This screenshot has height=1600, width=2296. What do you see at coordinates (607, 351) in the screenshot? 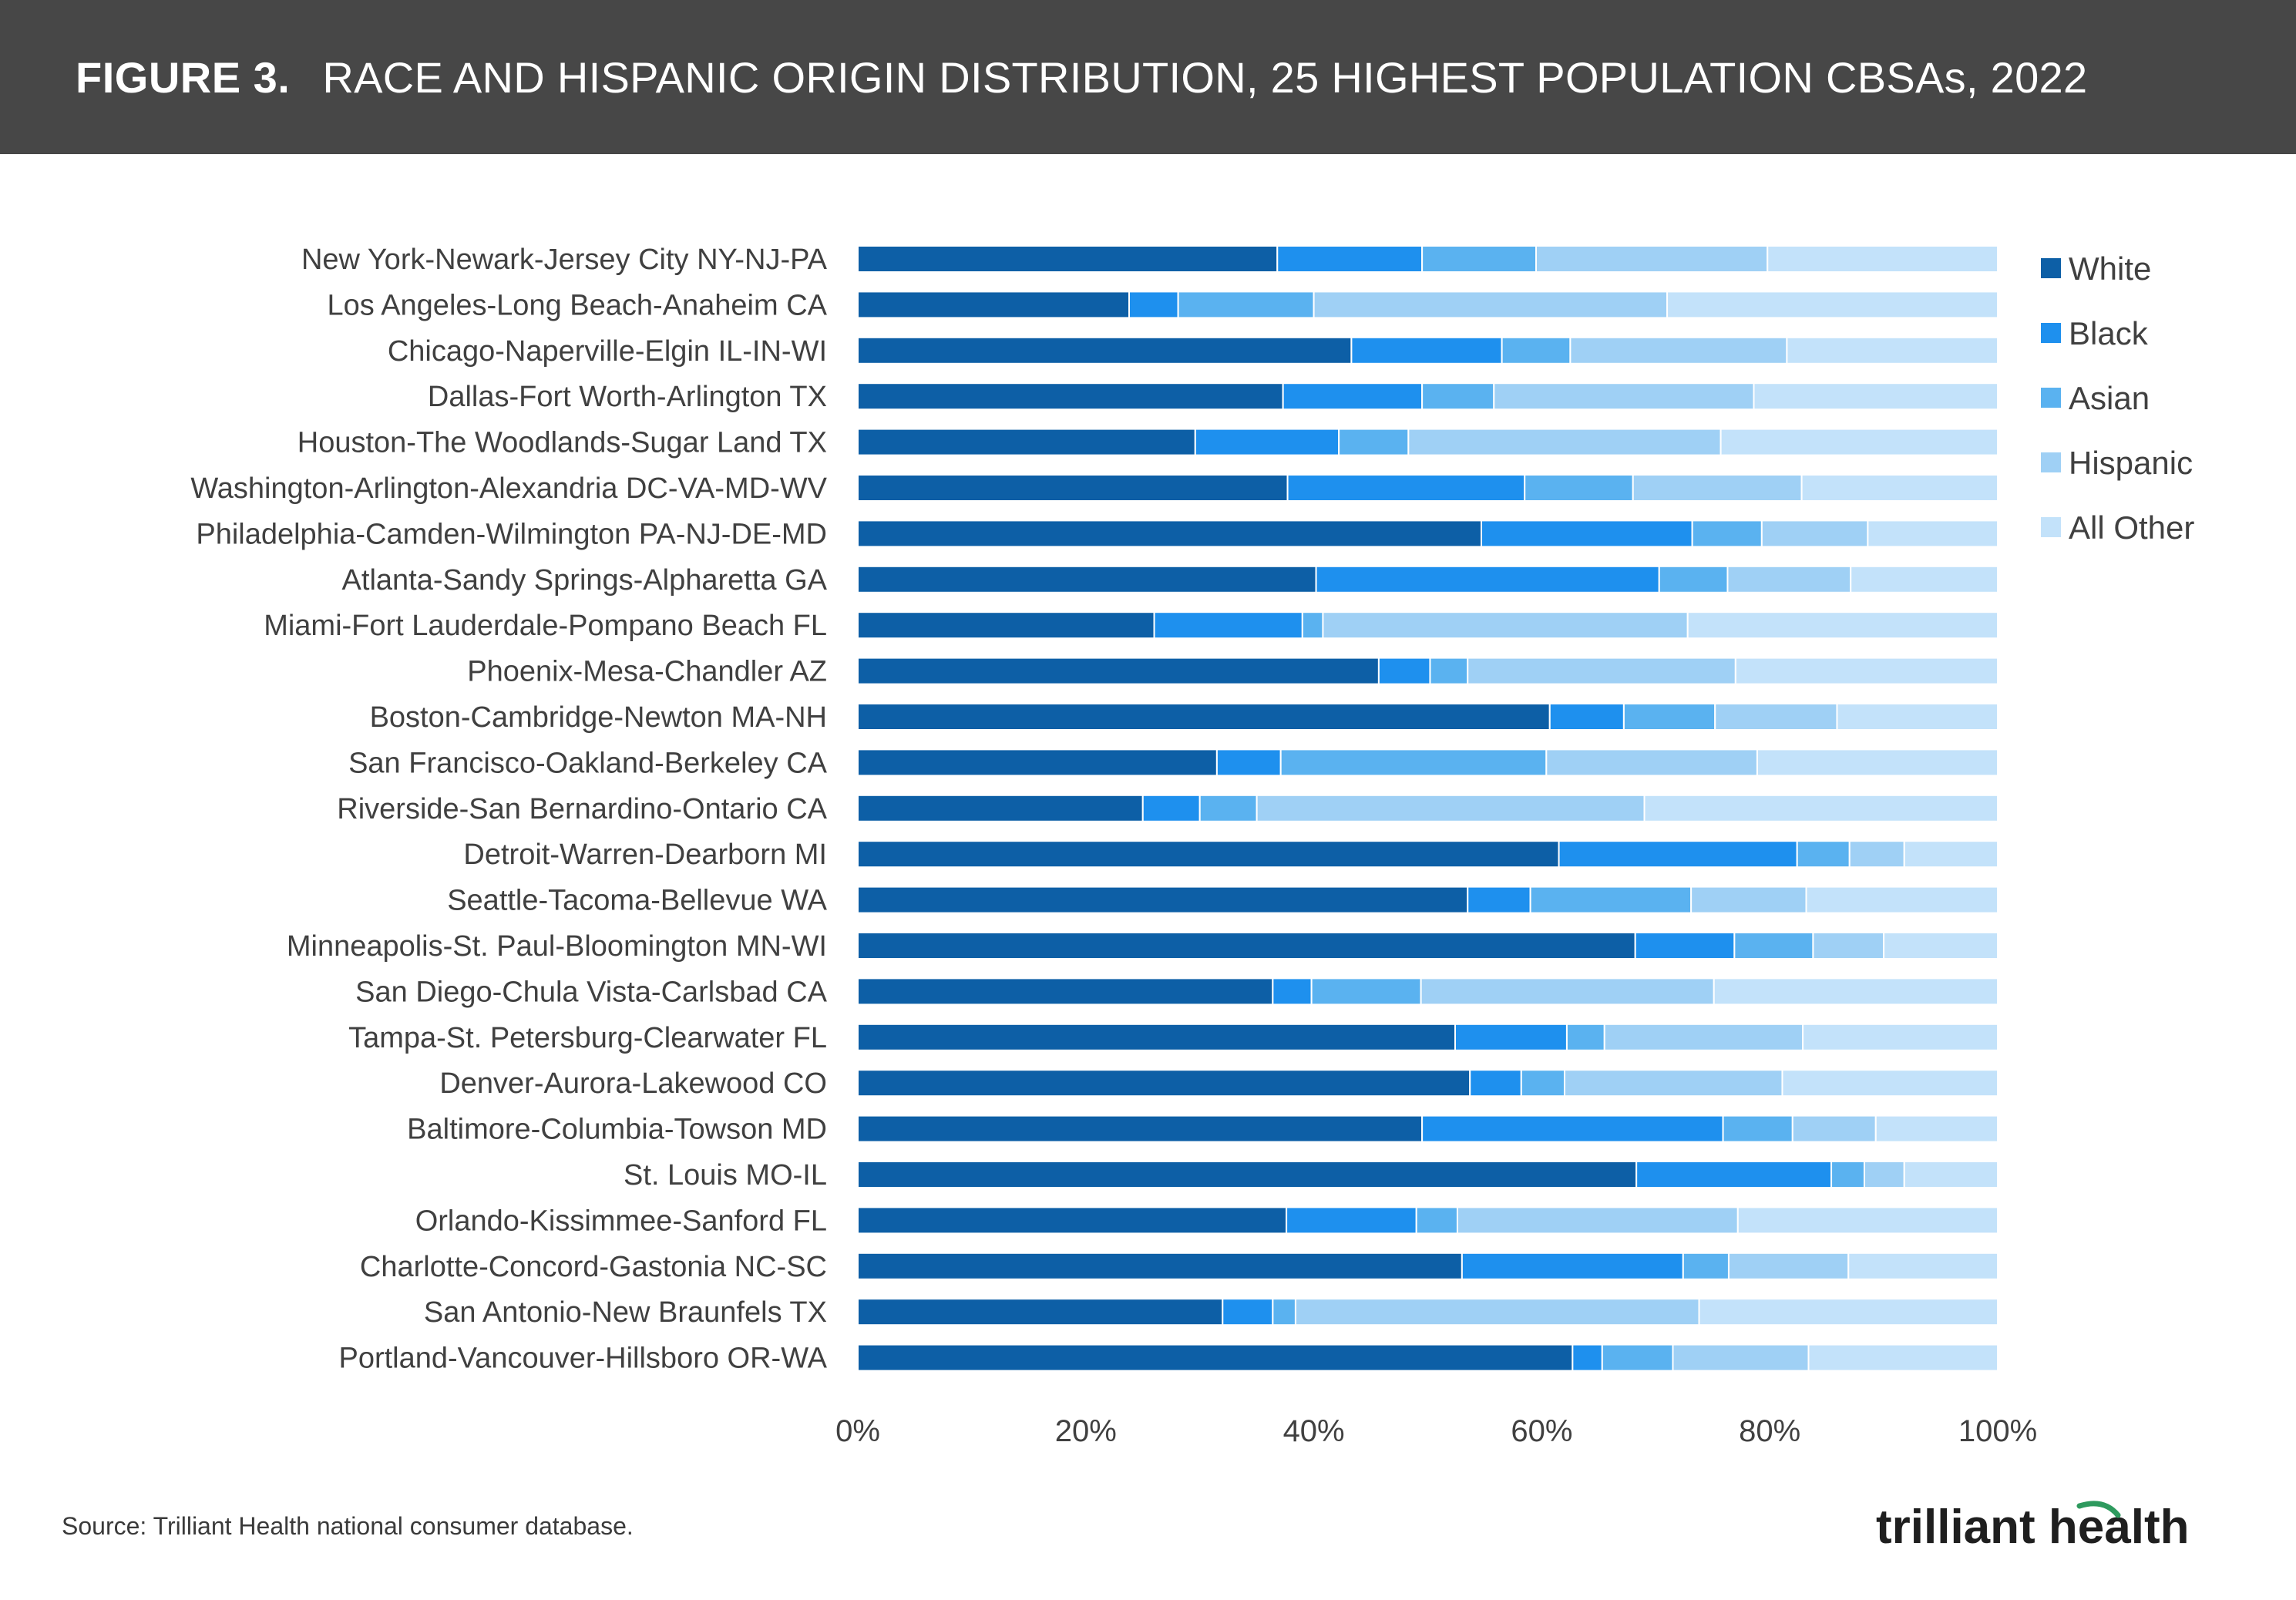
I see `category-label: Chicago-Naperville-Elgin IL-IN-WI` at bounding box center [607, 351].